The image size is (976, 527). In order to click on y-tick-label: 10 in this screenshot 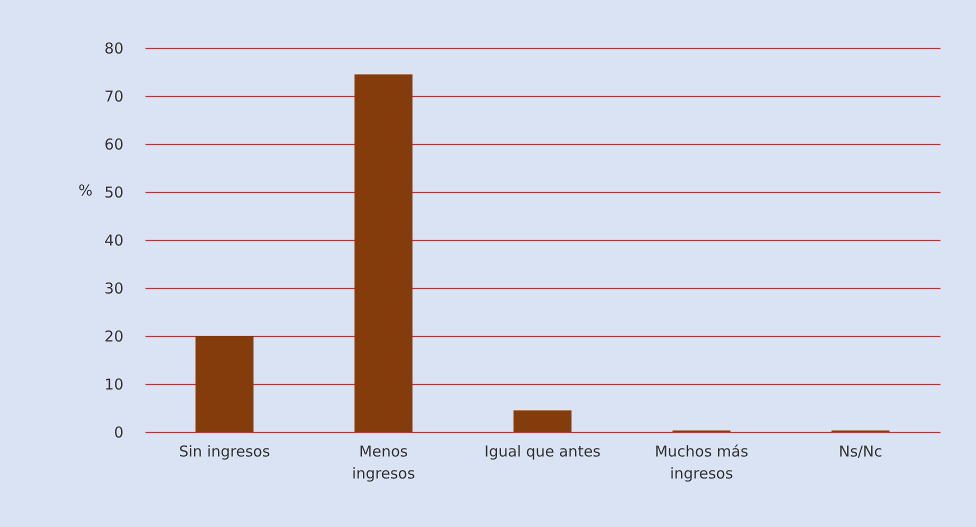, I will do `click(114, 385)`.